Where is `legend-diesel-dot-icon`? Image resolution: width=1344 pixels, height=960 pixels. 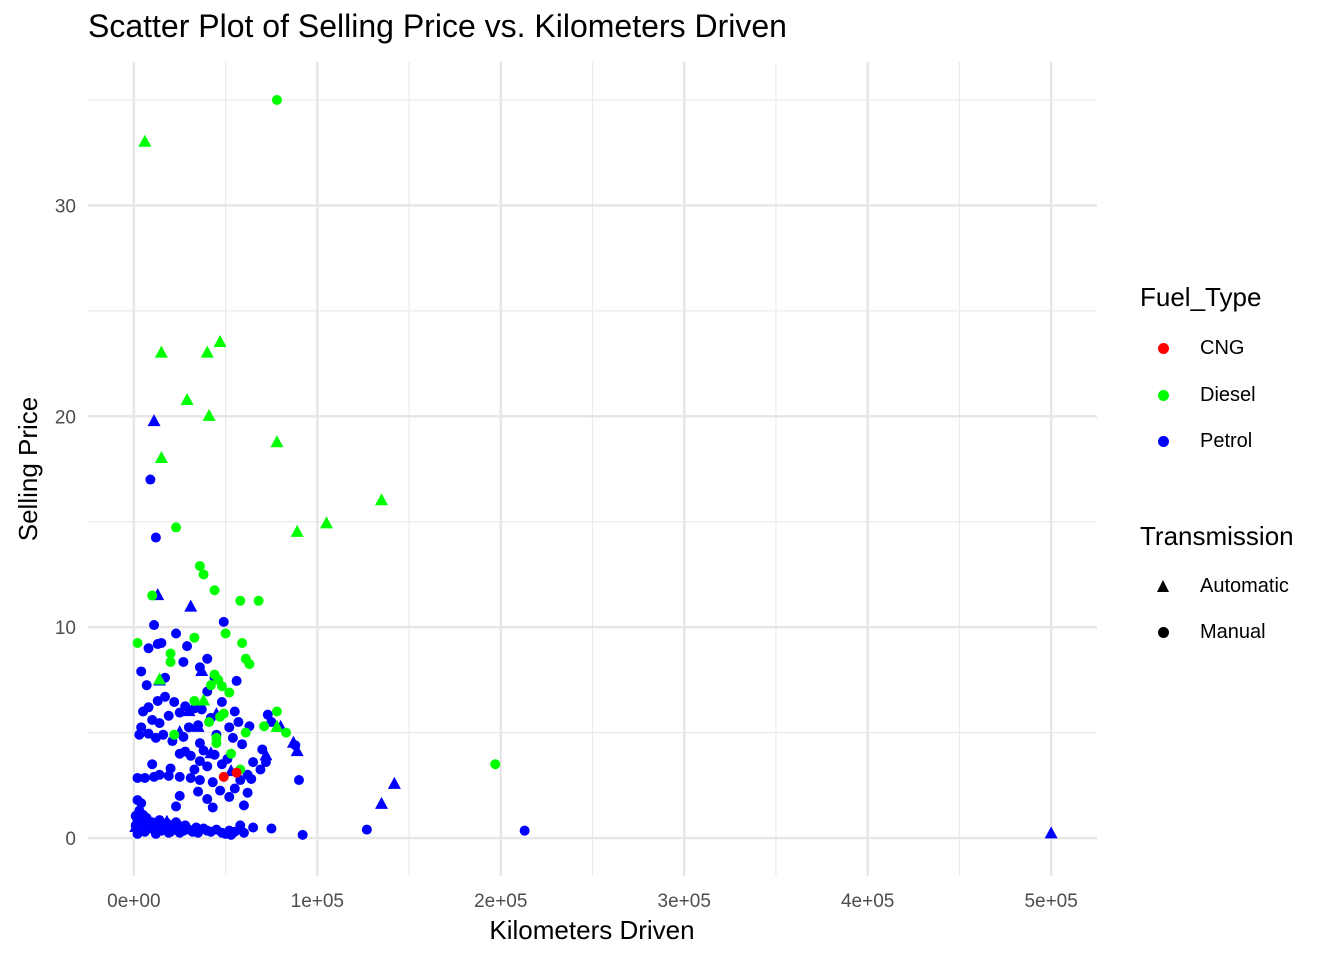
legend-diesel-dot-icon is located at coordinates (1163, 395).